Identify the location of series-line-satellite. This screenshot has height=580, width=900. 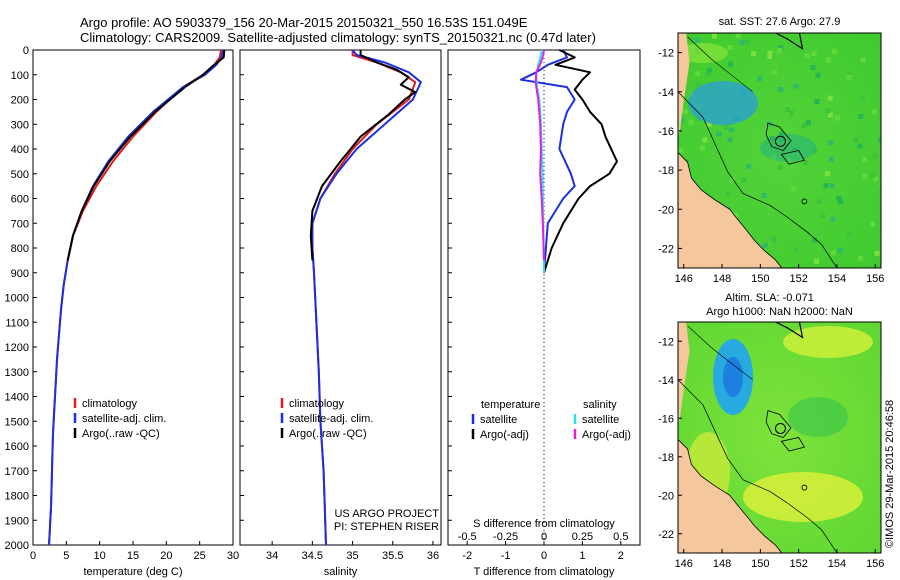
(548, 161).